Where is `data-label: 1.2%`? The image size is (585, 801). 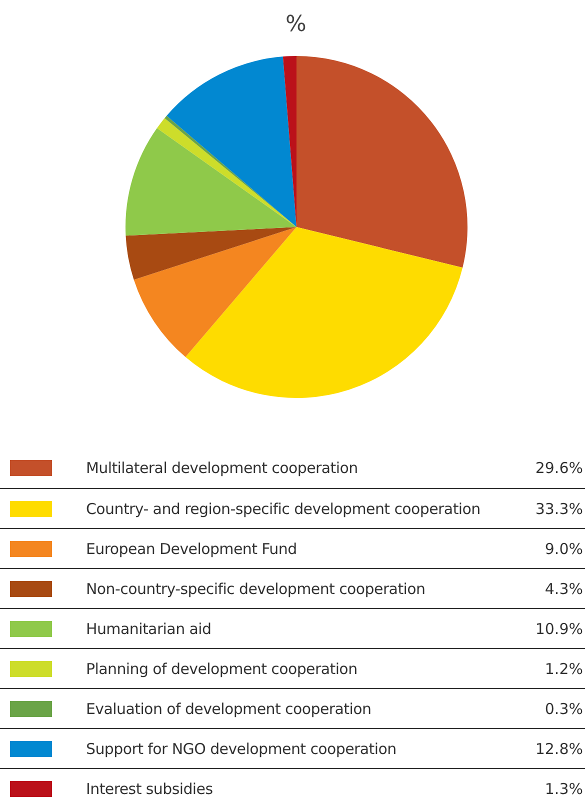 data-label: 1.2% is located at coordinates (563, 669).